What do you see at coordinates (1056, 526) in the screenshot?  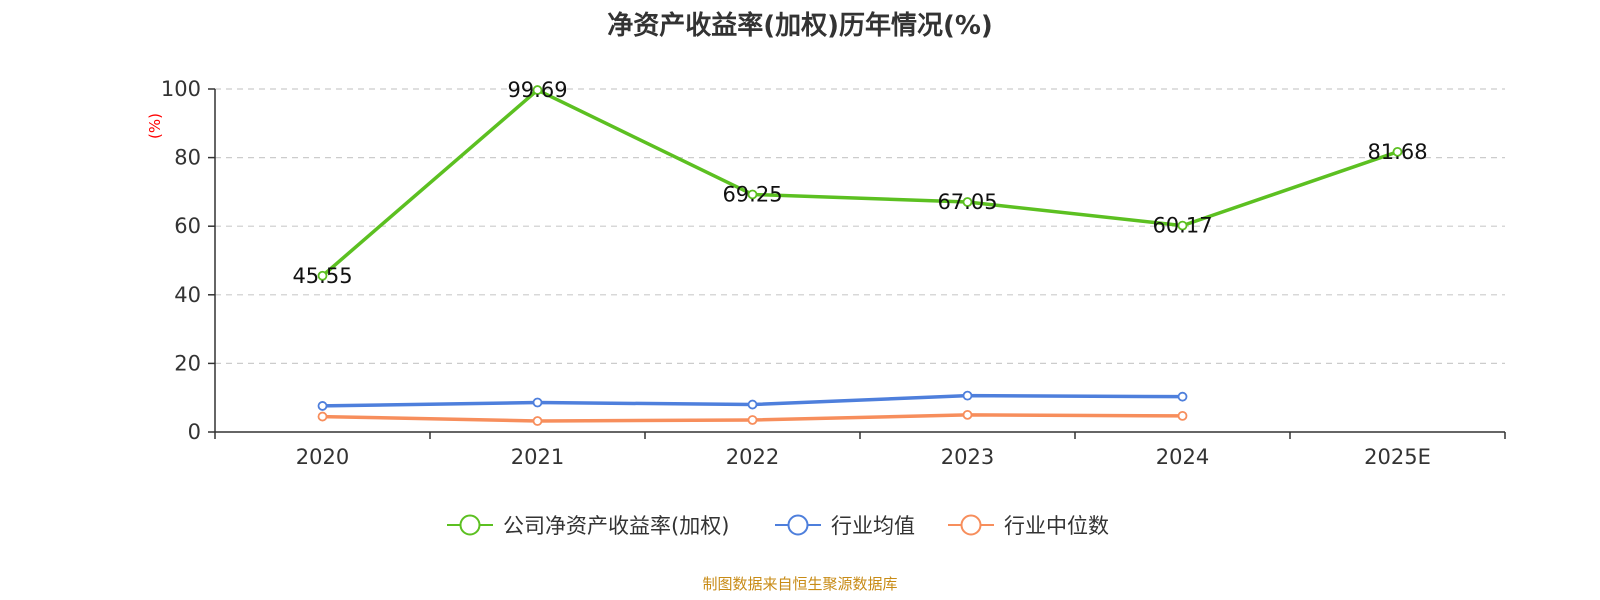 I see `legend-label: 行业中位数` at bounding box center [1056, 526].